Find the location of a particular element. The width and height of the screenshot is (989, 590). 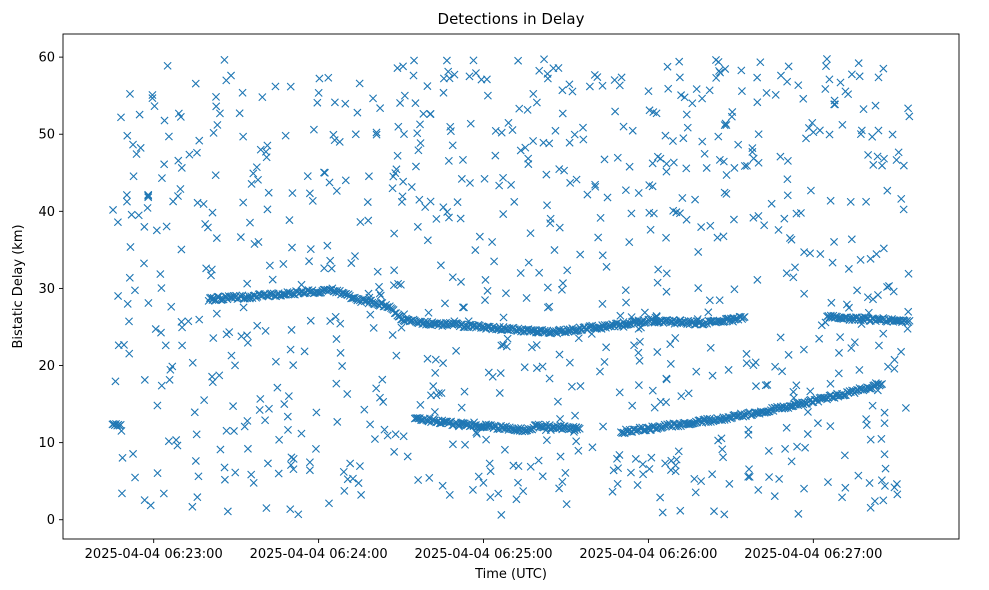

y-tick-label: 10 is located at coordinates (46, 443).